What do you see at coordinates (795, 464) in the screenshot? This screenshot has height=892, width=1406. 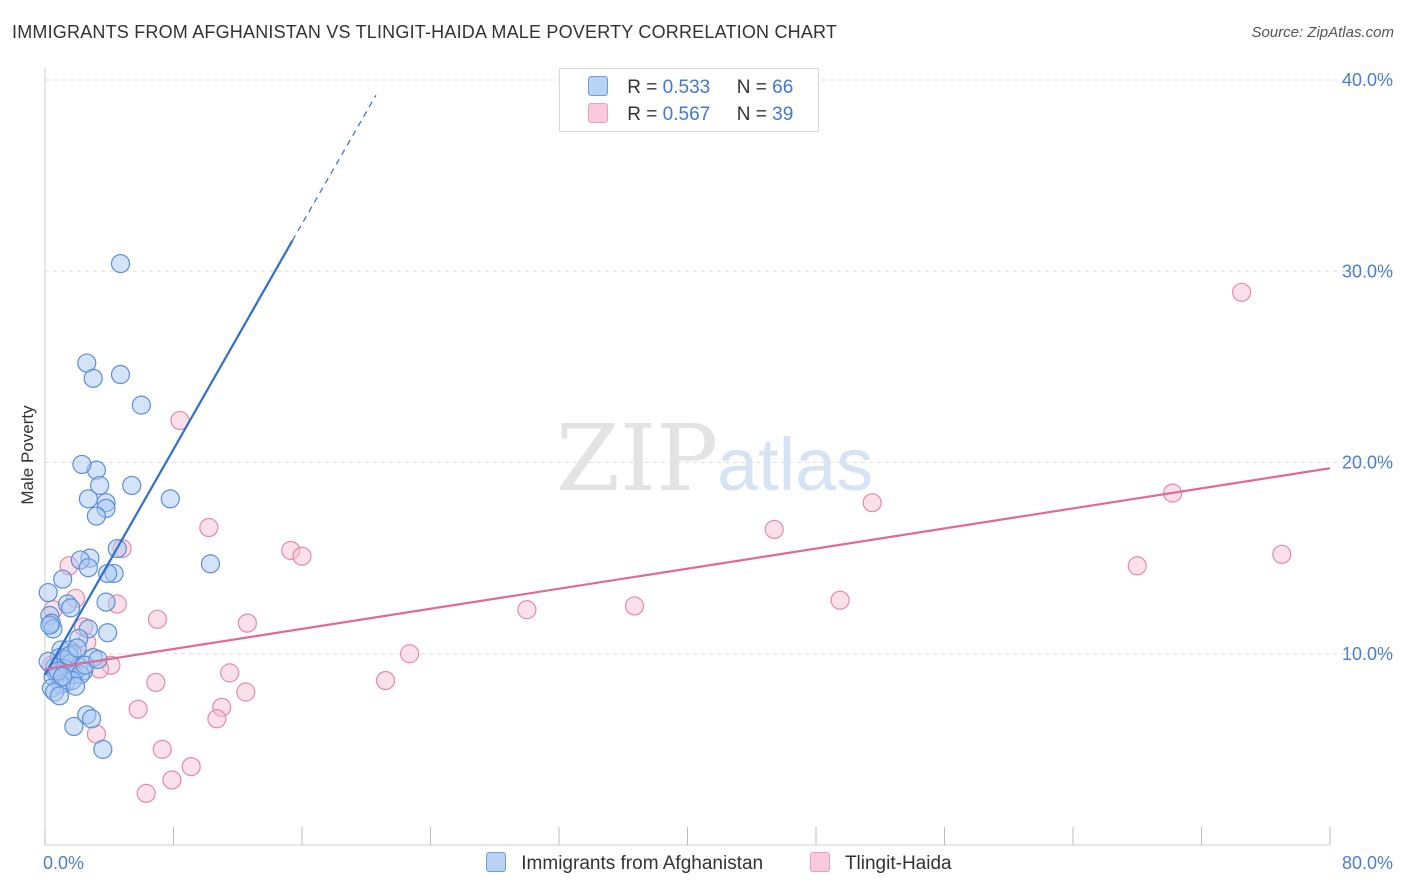 I see `watermark-atlas: atlas` at bounding box center [795, 464].